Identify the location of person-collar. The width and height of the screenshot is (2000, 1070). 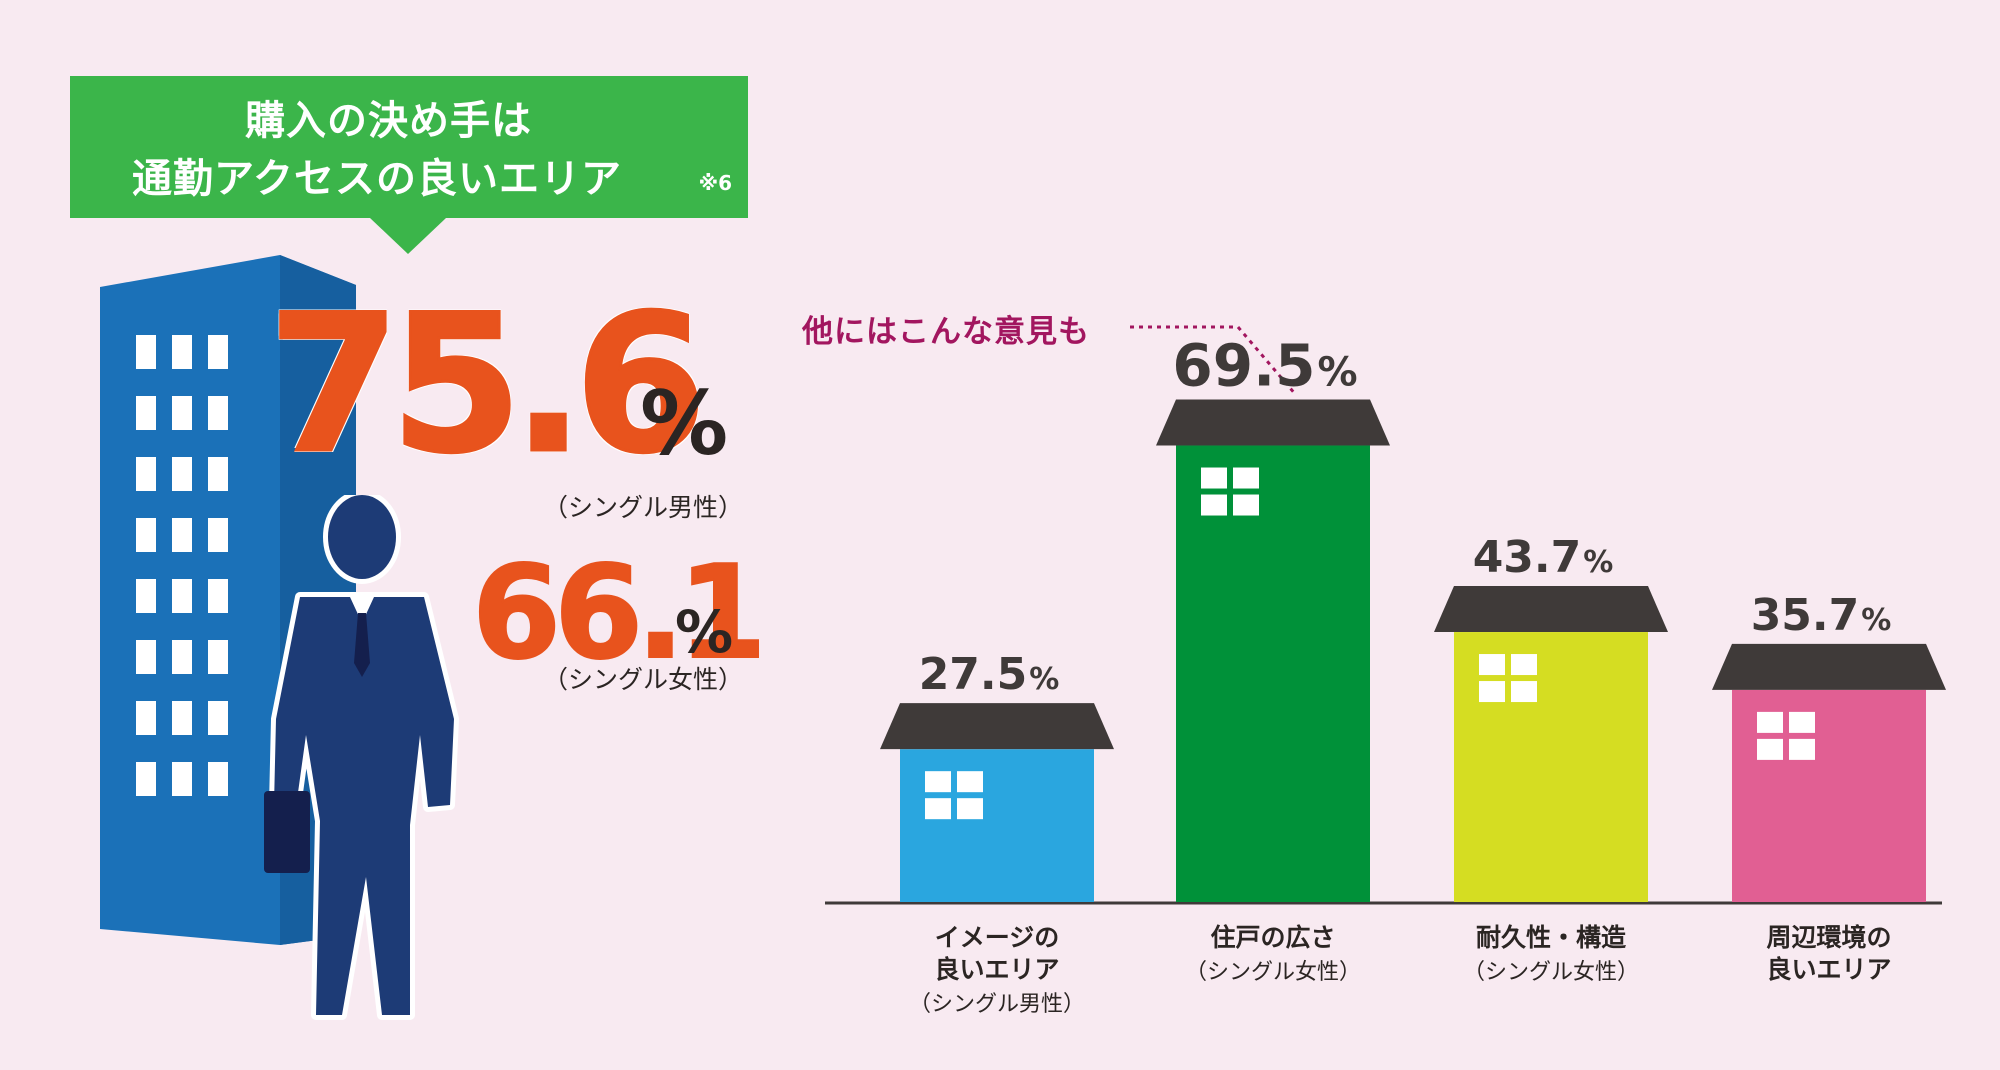
(362, 610).